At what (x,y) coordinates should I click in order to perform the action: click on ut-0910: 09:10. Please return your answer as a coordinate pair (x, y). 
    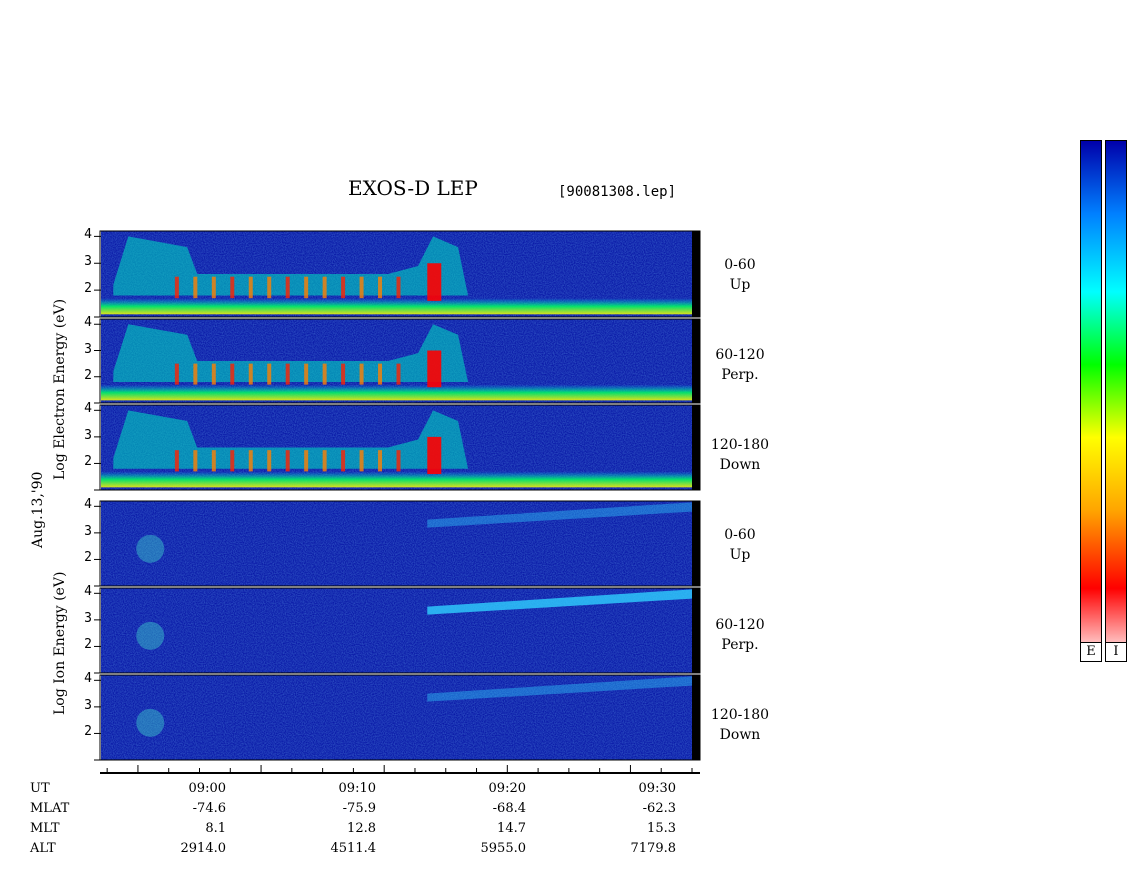
    Looking at the image, I should click on (357, 788).